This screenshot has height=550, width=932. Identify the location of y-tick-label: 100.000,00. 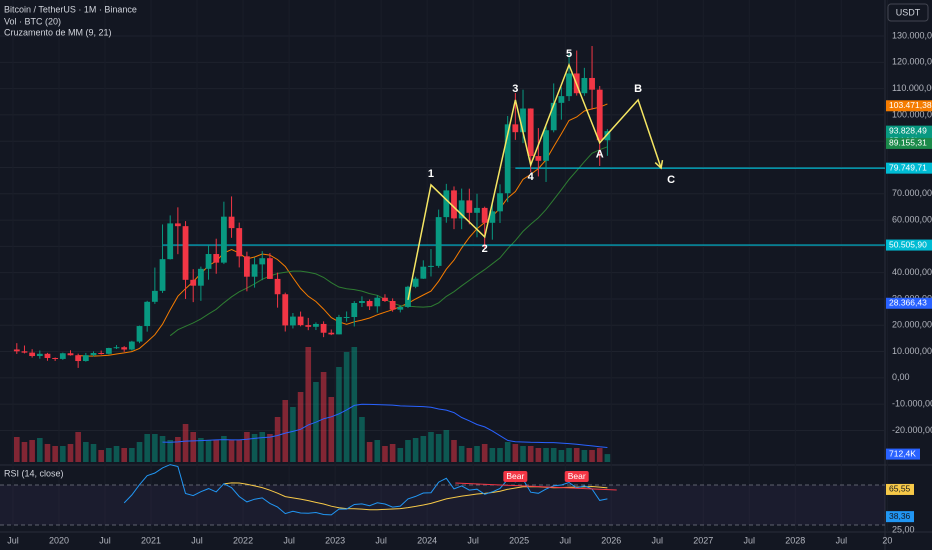
(912, 114).